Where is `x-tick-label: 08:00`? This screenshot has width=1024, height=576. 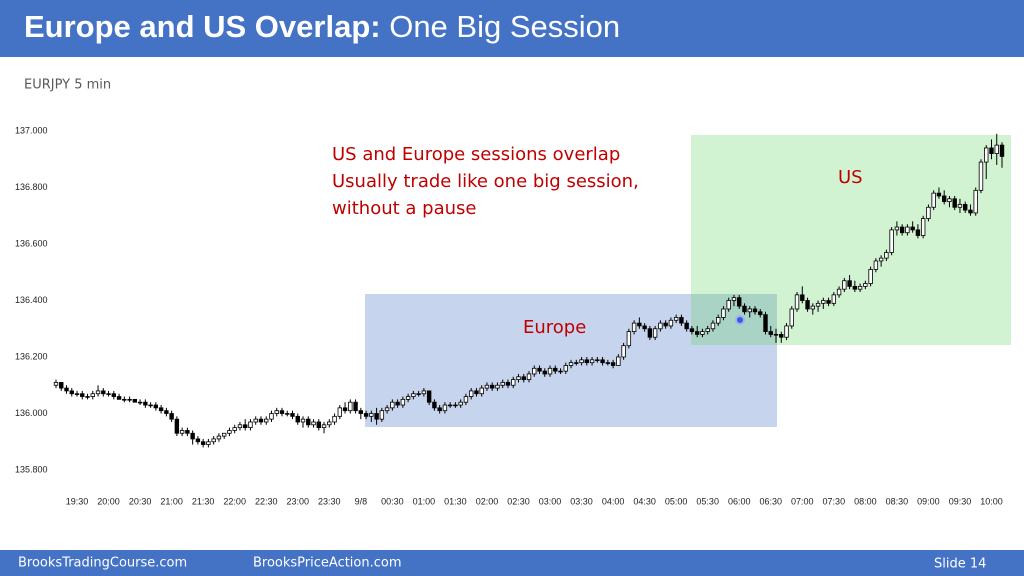 x-tick-label: 08:00 is located at coordinates (865, 501).